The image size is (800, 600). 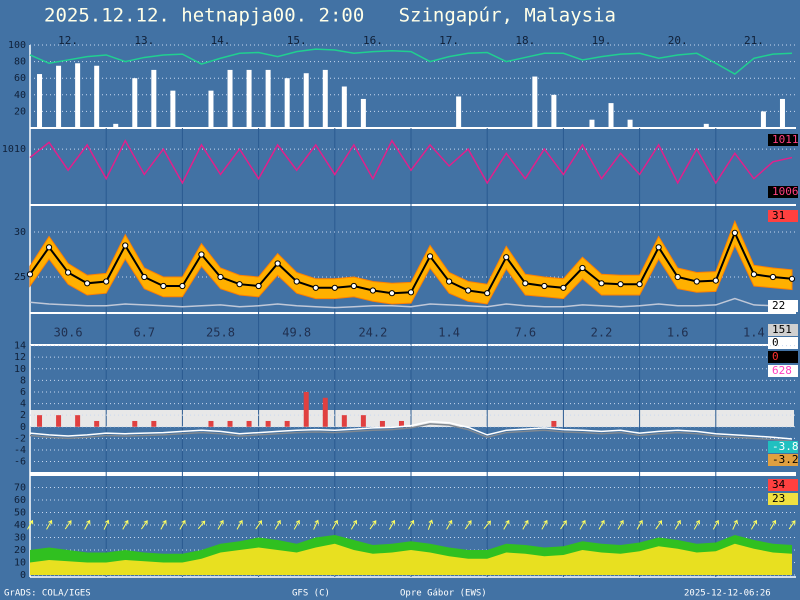 I want to click on y-tick-label: 4, so click(x=23, y=404).